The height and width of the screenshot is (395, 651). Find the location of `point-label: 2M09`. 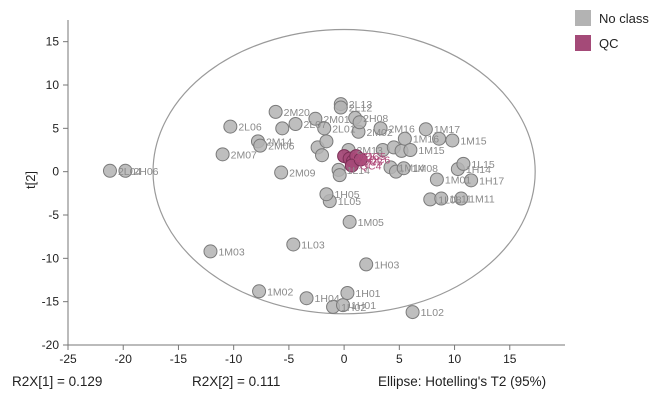

point-label: 2M09 is located at coordinates (302, 174).